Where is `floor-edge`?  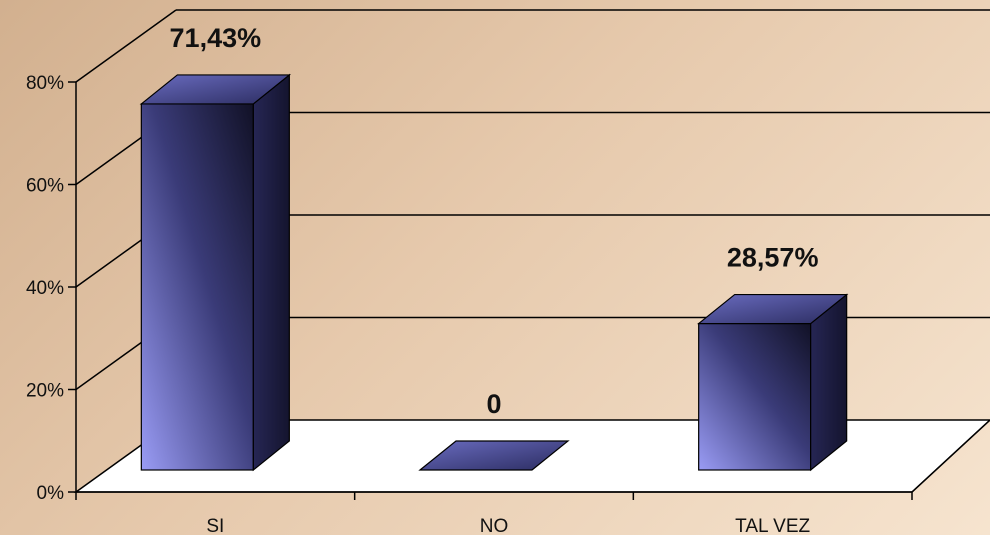 floor-edge is located at coordinates (950, 456).